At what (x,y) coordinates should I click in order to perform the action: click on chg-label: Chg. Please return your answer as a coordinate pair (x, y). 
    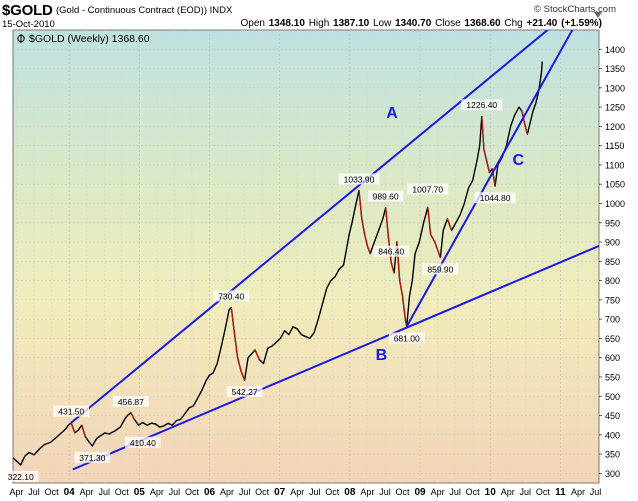
    Looking at the image, I should click on (513, 23).